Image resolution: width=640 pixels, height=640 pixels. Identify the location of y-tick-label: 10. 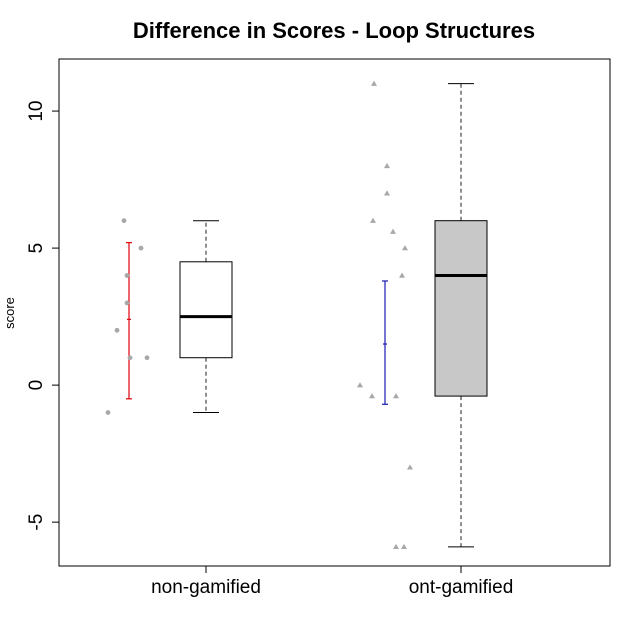
(36, 110).